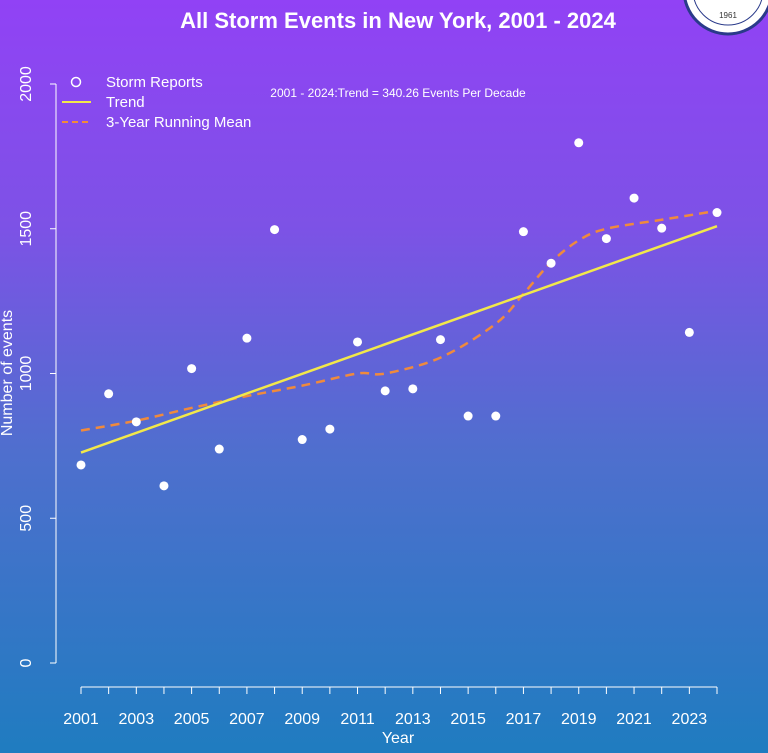 This screenshot has height=753, width=768. What do you see at coordinates (76, 82) in the screenshot?
I see `legend-marker-storm-reports` at bounding box center [76, 82].